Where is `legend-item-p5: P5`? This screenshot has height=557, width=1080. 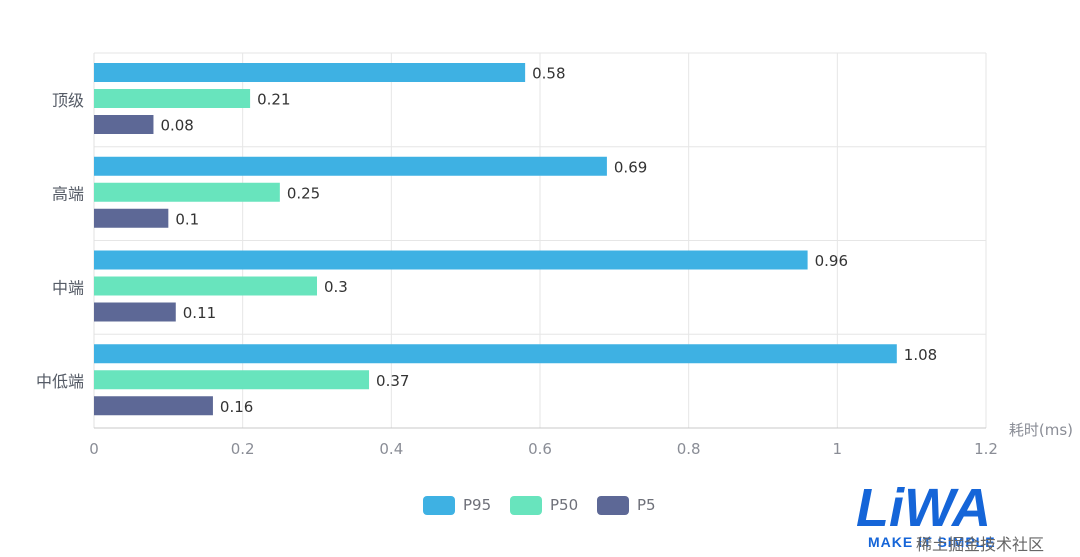 legend-item-p5: P5 is located at coordinates (626, 505).